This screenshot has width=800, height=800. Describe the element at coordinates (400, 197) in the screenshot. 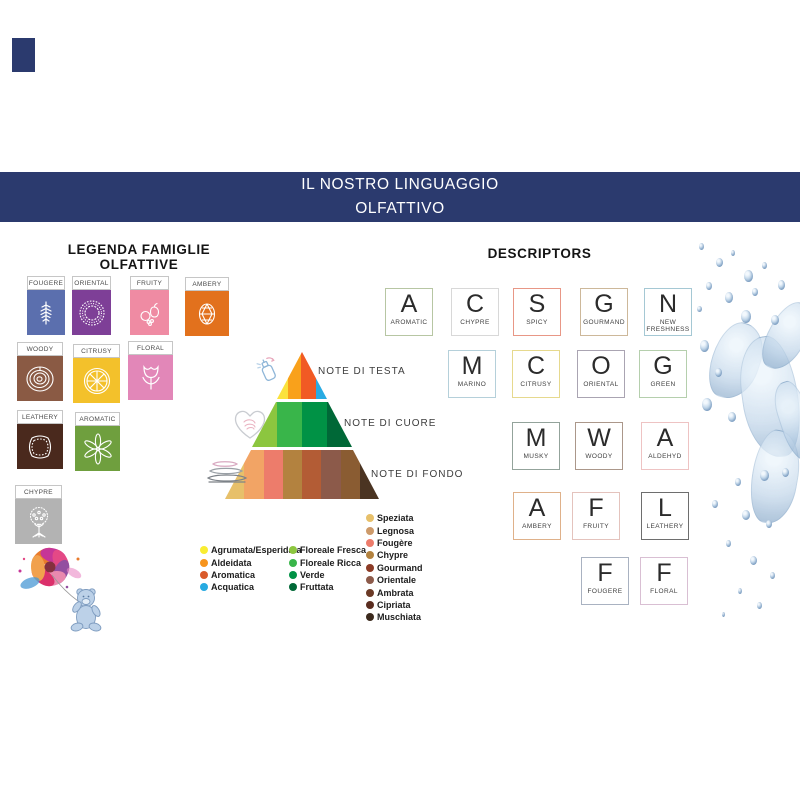

I see `header-bar: IL NOSTRO LINGUAGGIO OLFATTIVO` at that location.